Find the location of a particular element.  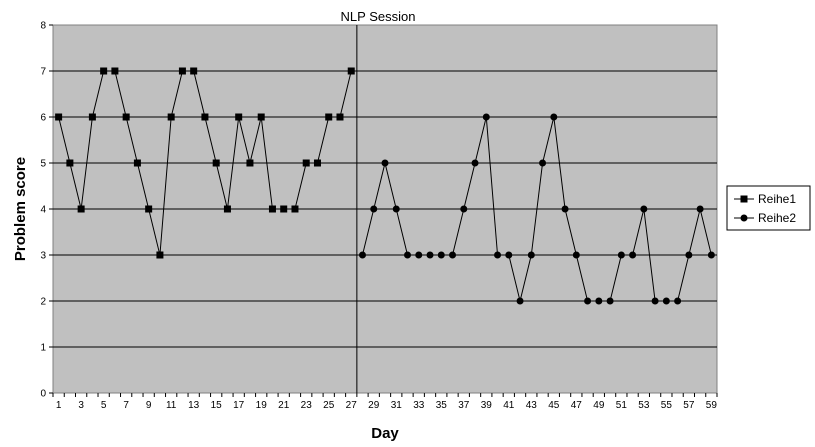

x-tick-label: 51 is located at coordinates (622, 405).